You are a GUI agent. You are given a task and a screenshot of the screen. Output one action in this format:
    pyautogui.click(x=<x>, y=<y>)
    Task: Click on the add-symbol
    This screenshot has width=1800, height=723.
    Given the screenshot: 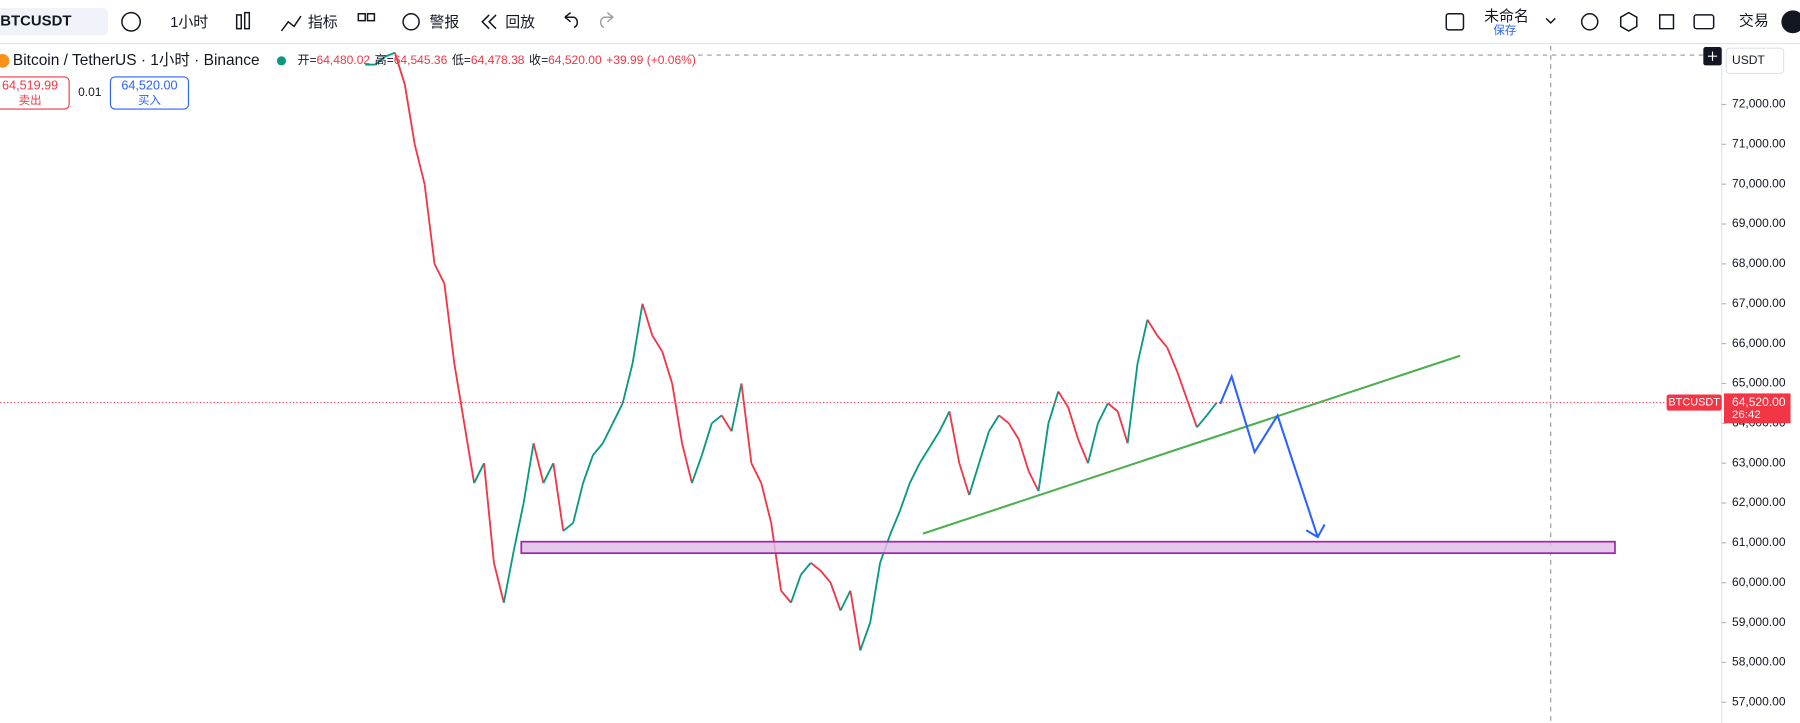 What is the action you would take?
    pyautogui.click(x=131, y=21)
    